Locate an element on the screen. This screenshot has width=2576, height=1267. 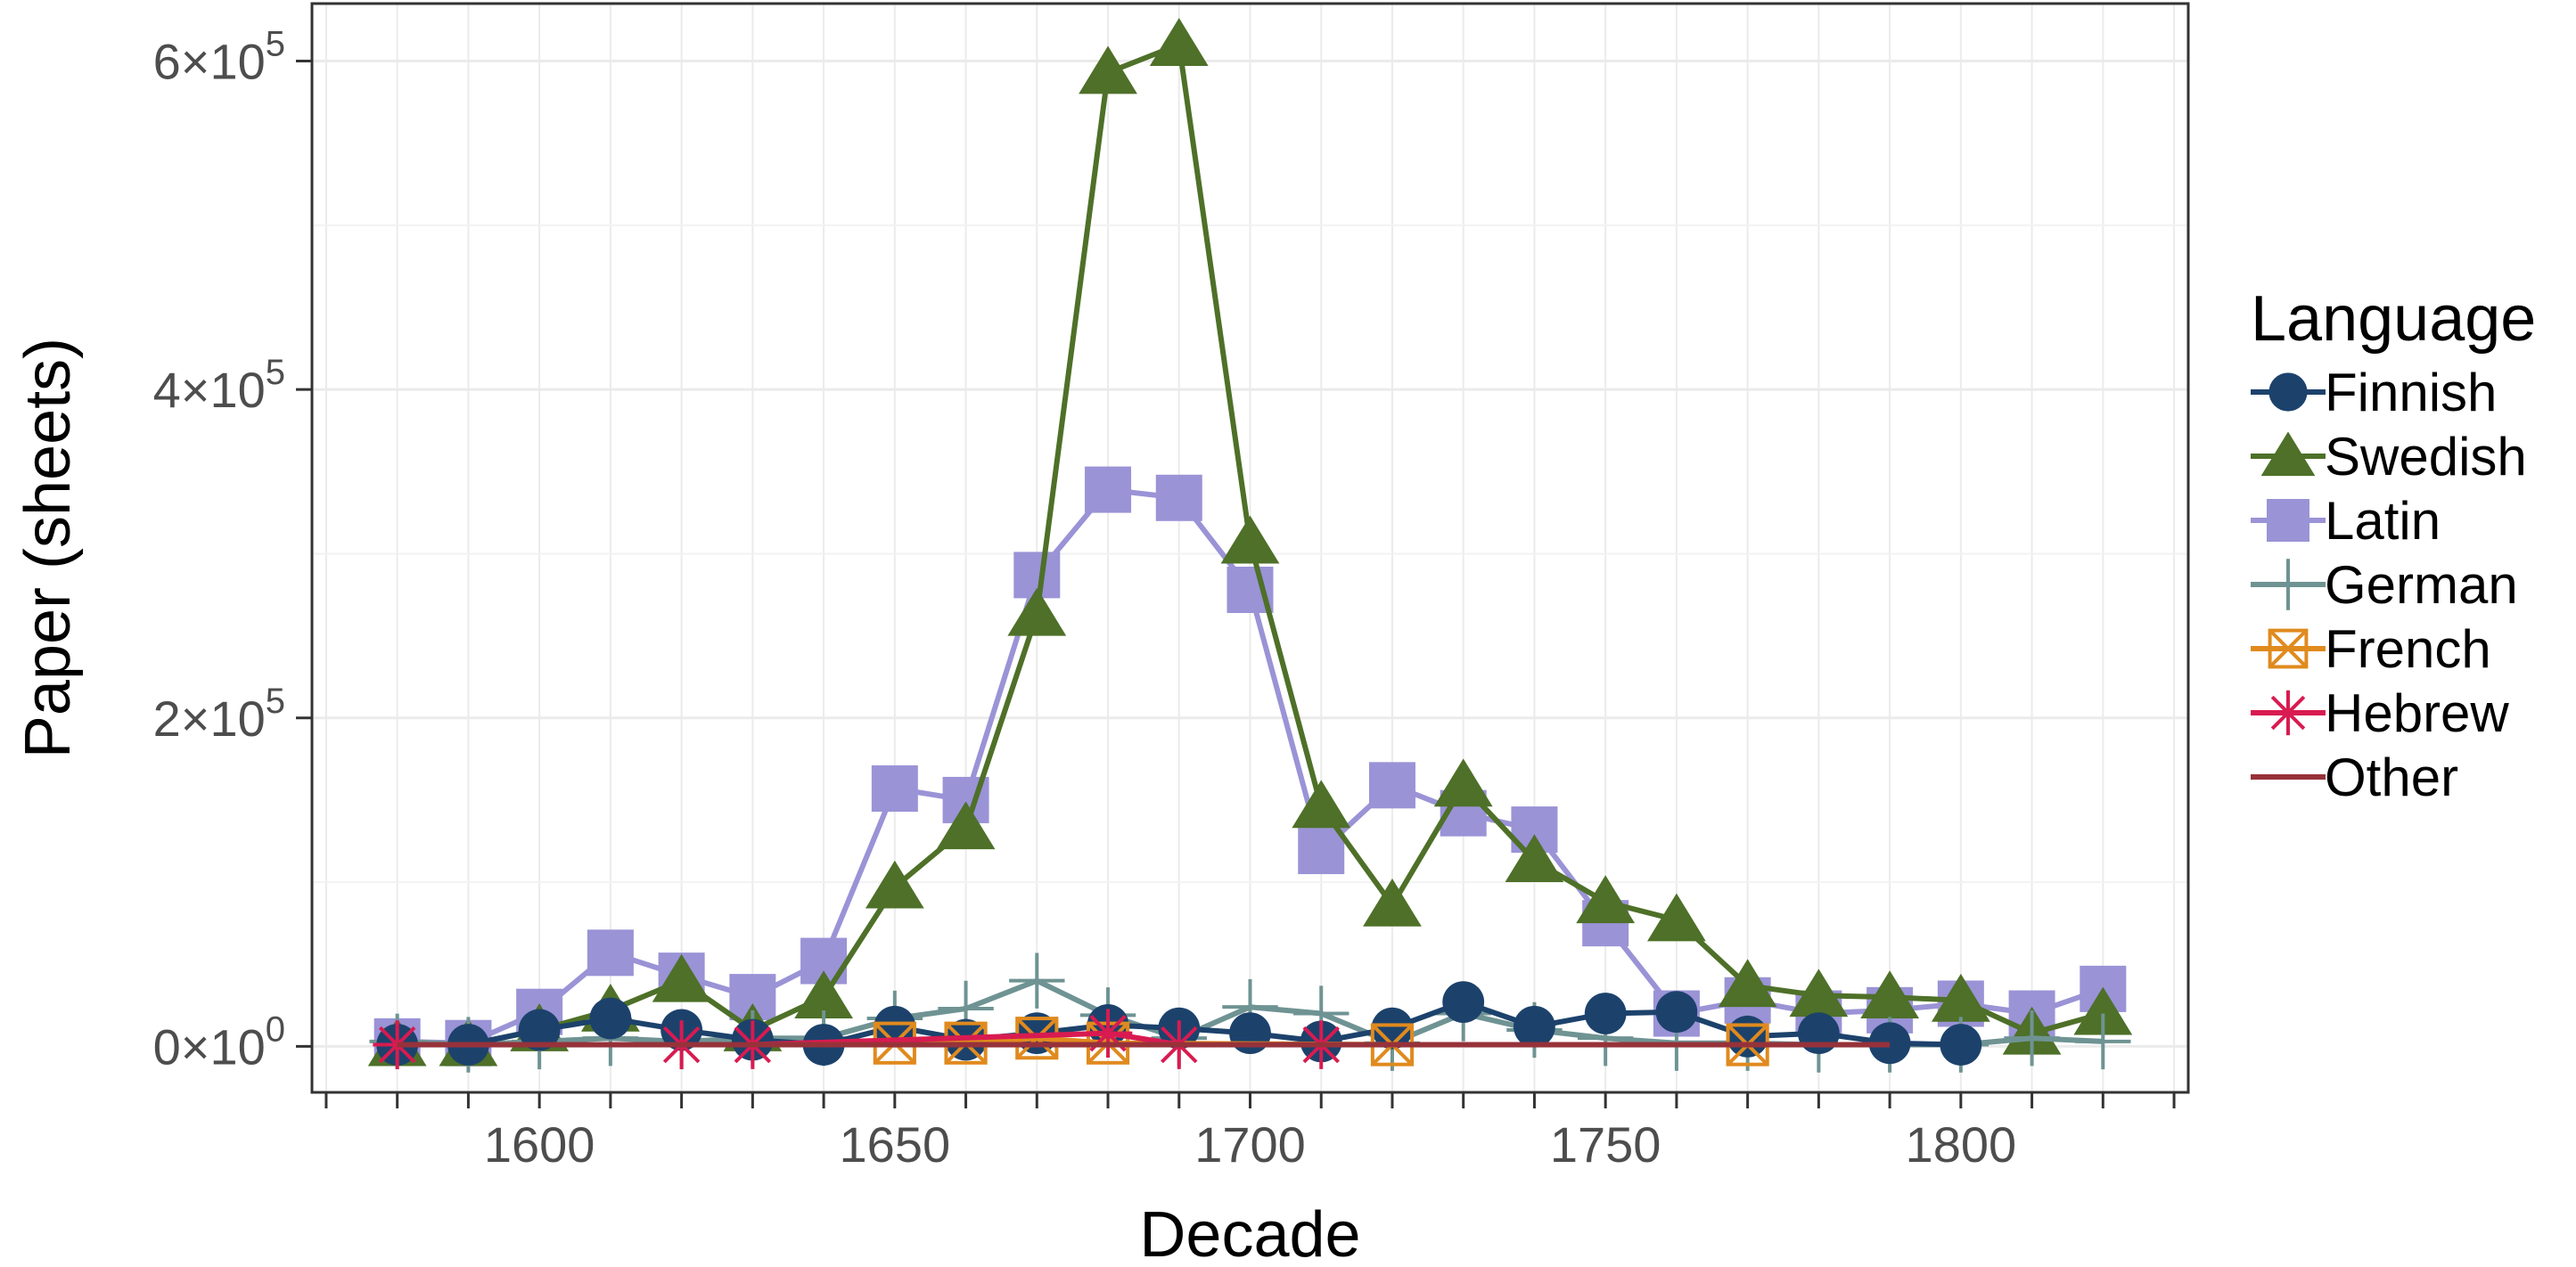
legend-item-finnish: Finnish is located at coordinates (2374, 392).